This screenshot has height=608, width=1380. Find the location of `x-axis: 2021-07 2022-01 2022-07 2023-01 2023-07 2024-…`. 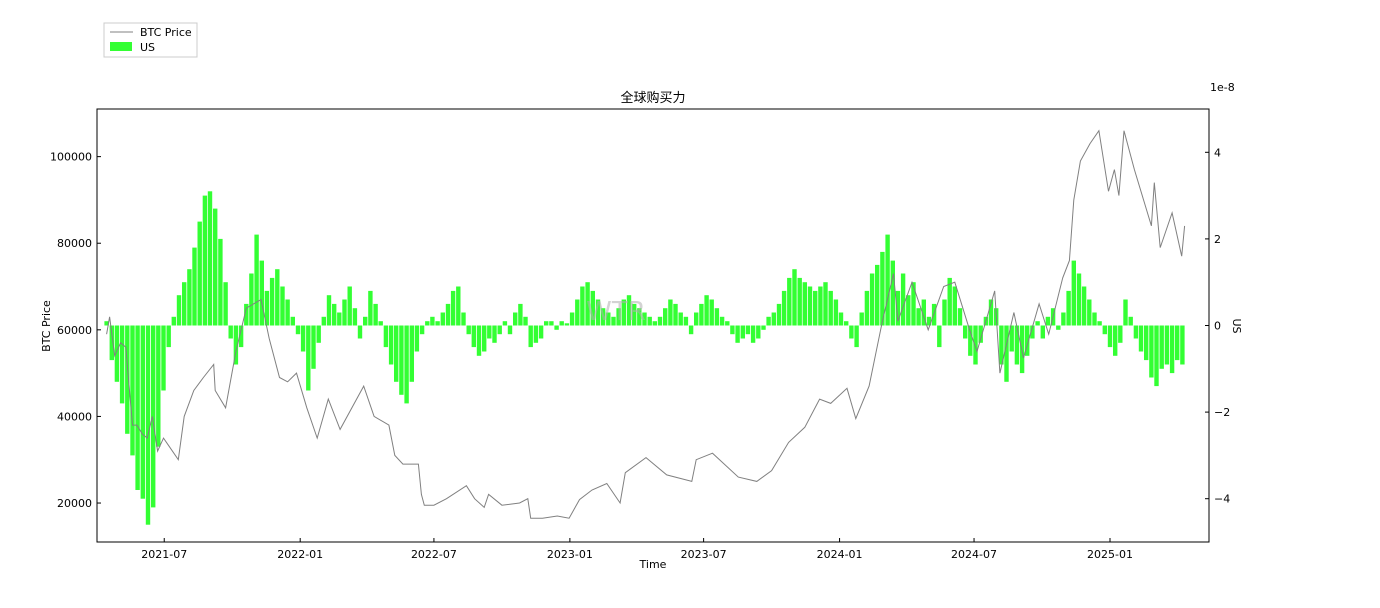

x-axis: 2021-07 2022-01 2022-07 2023-01 2023-07 2024-… is located at coordinates (637, 549).